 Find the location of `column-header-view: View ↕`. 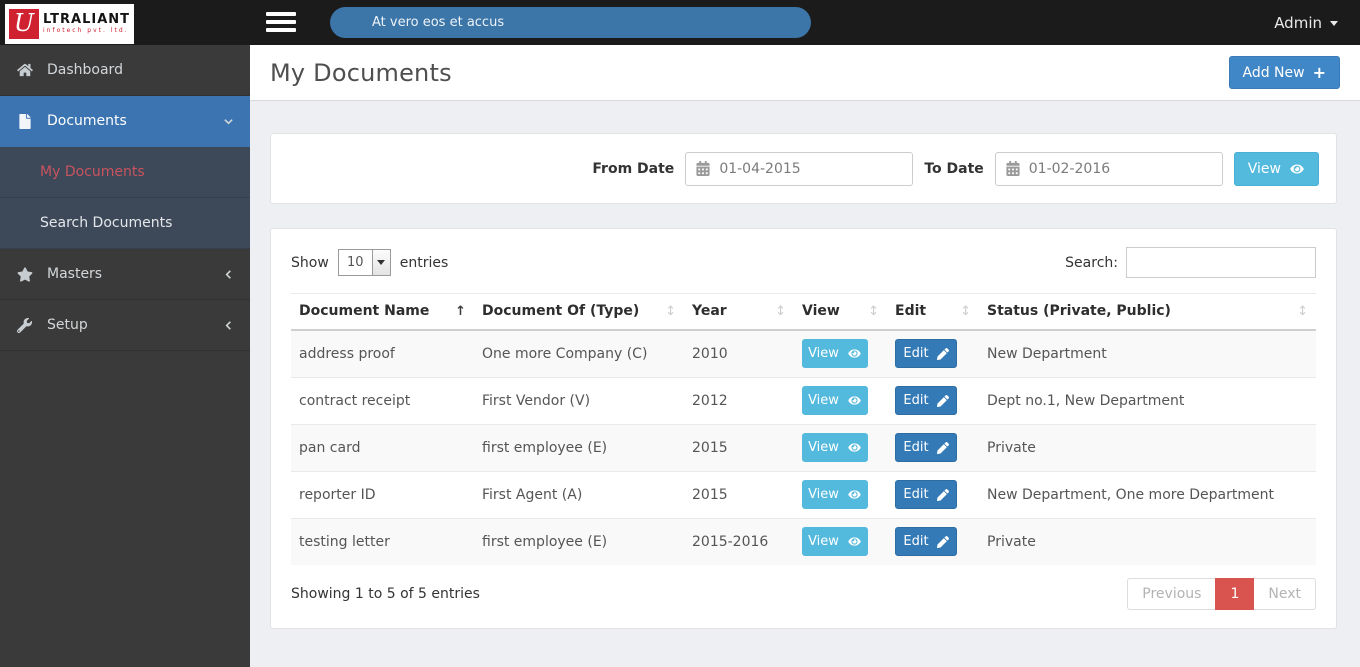

column-header-view: View ↕ is located at coordinates (840, 312).